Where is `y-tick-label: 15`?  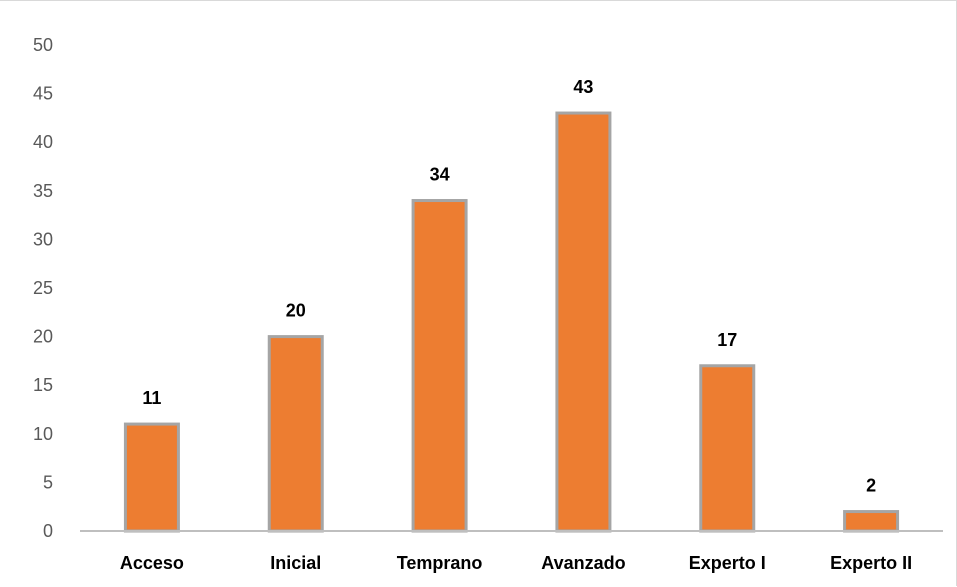 y-tick-label: 15 is located at coordinates (43, 385).